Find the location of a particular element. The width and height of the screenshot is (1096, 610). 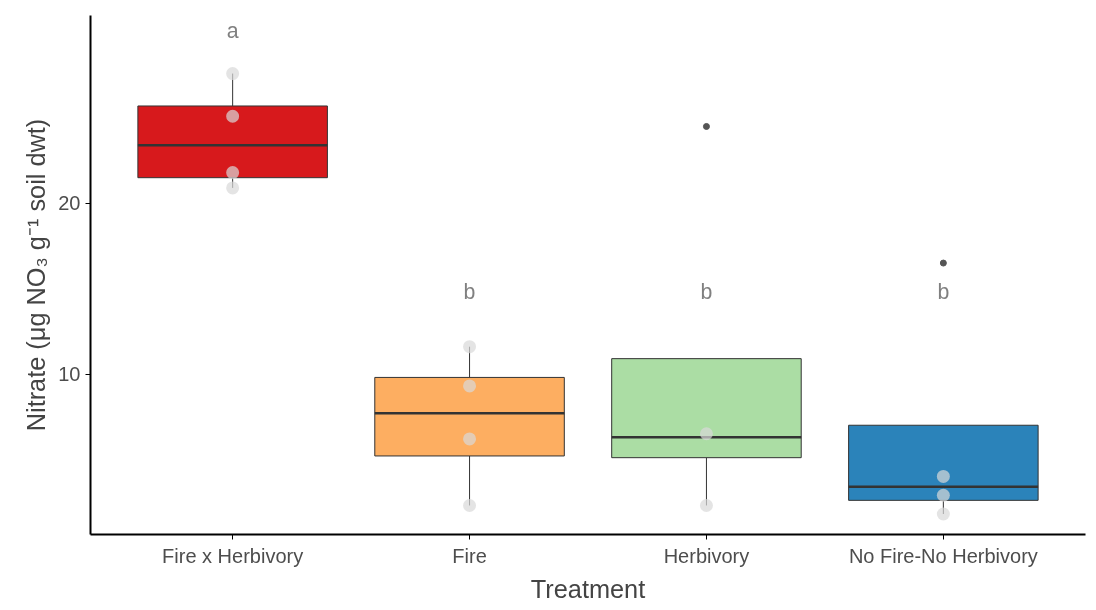

x-tick-label: Herbivory is located at coordinates (706, 555).